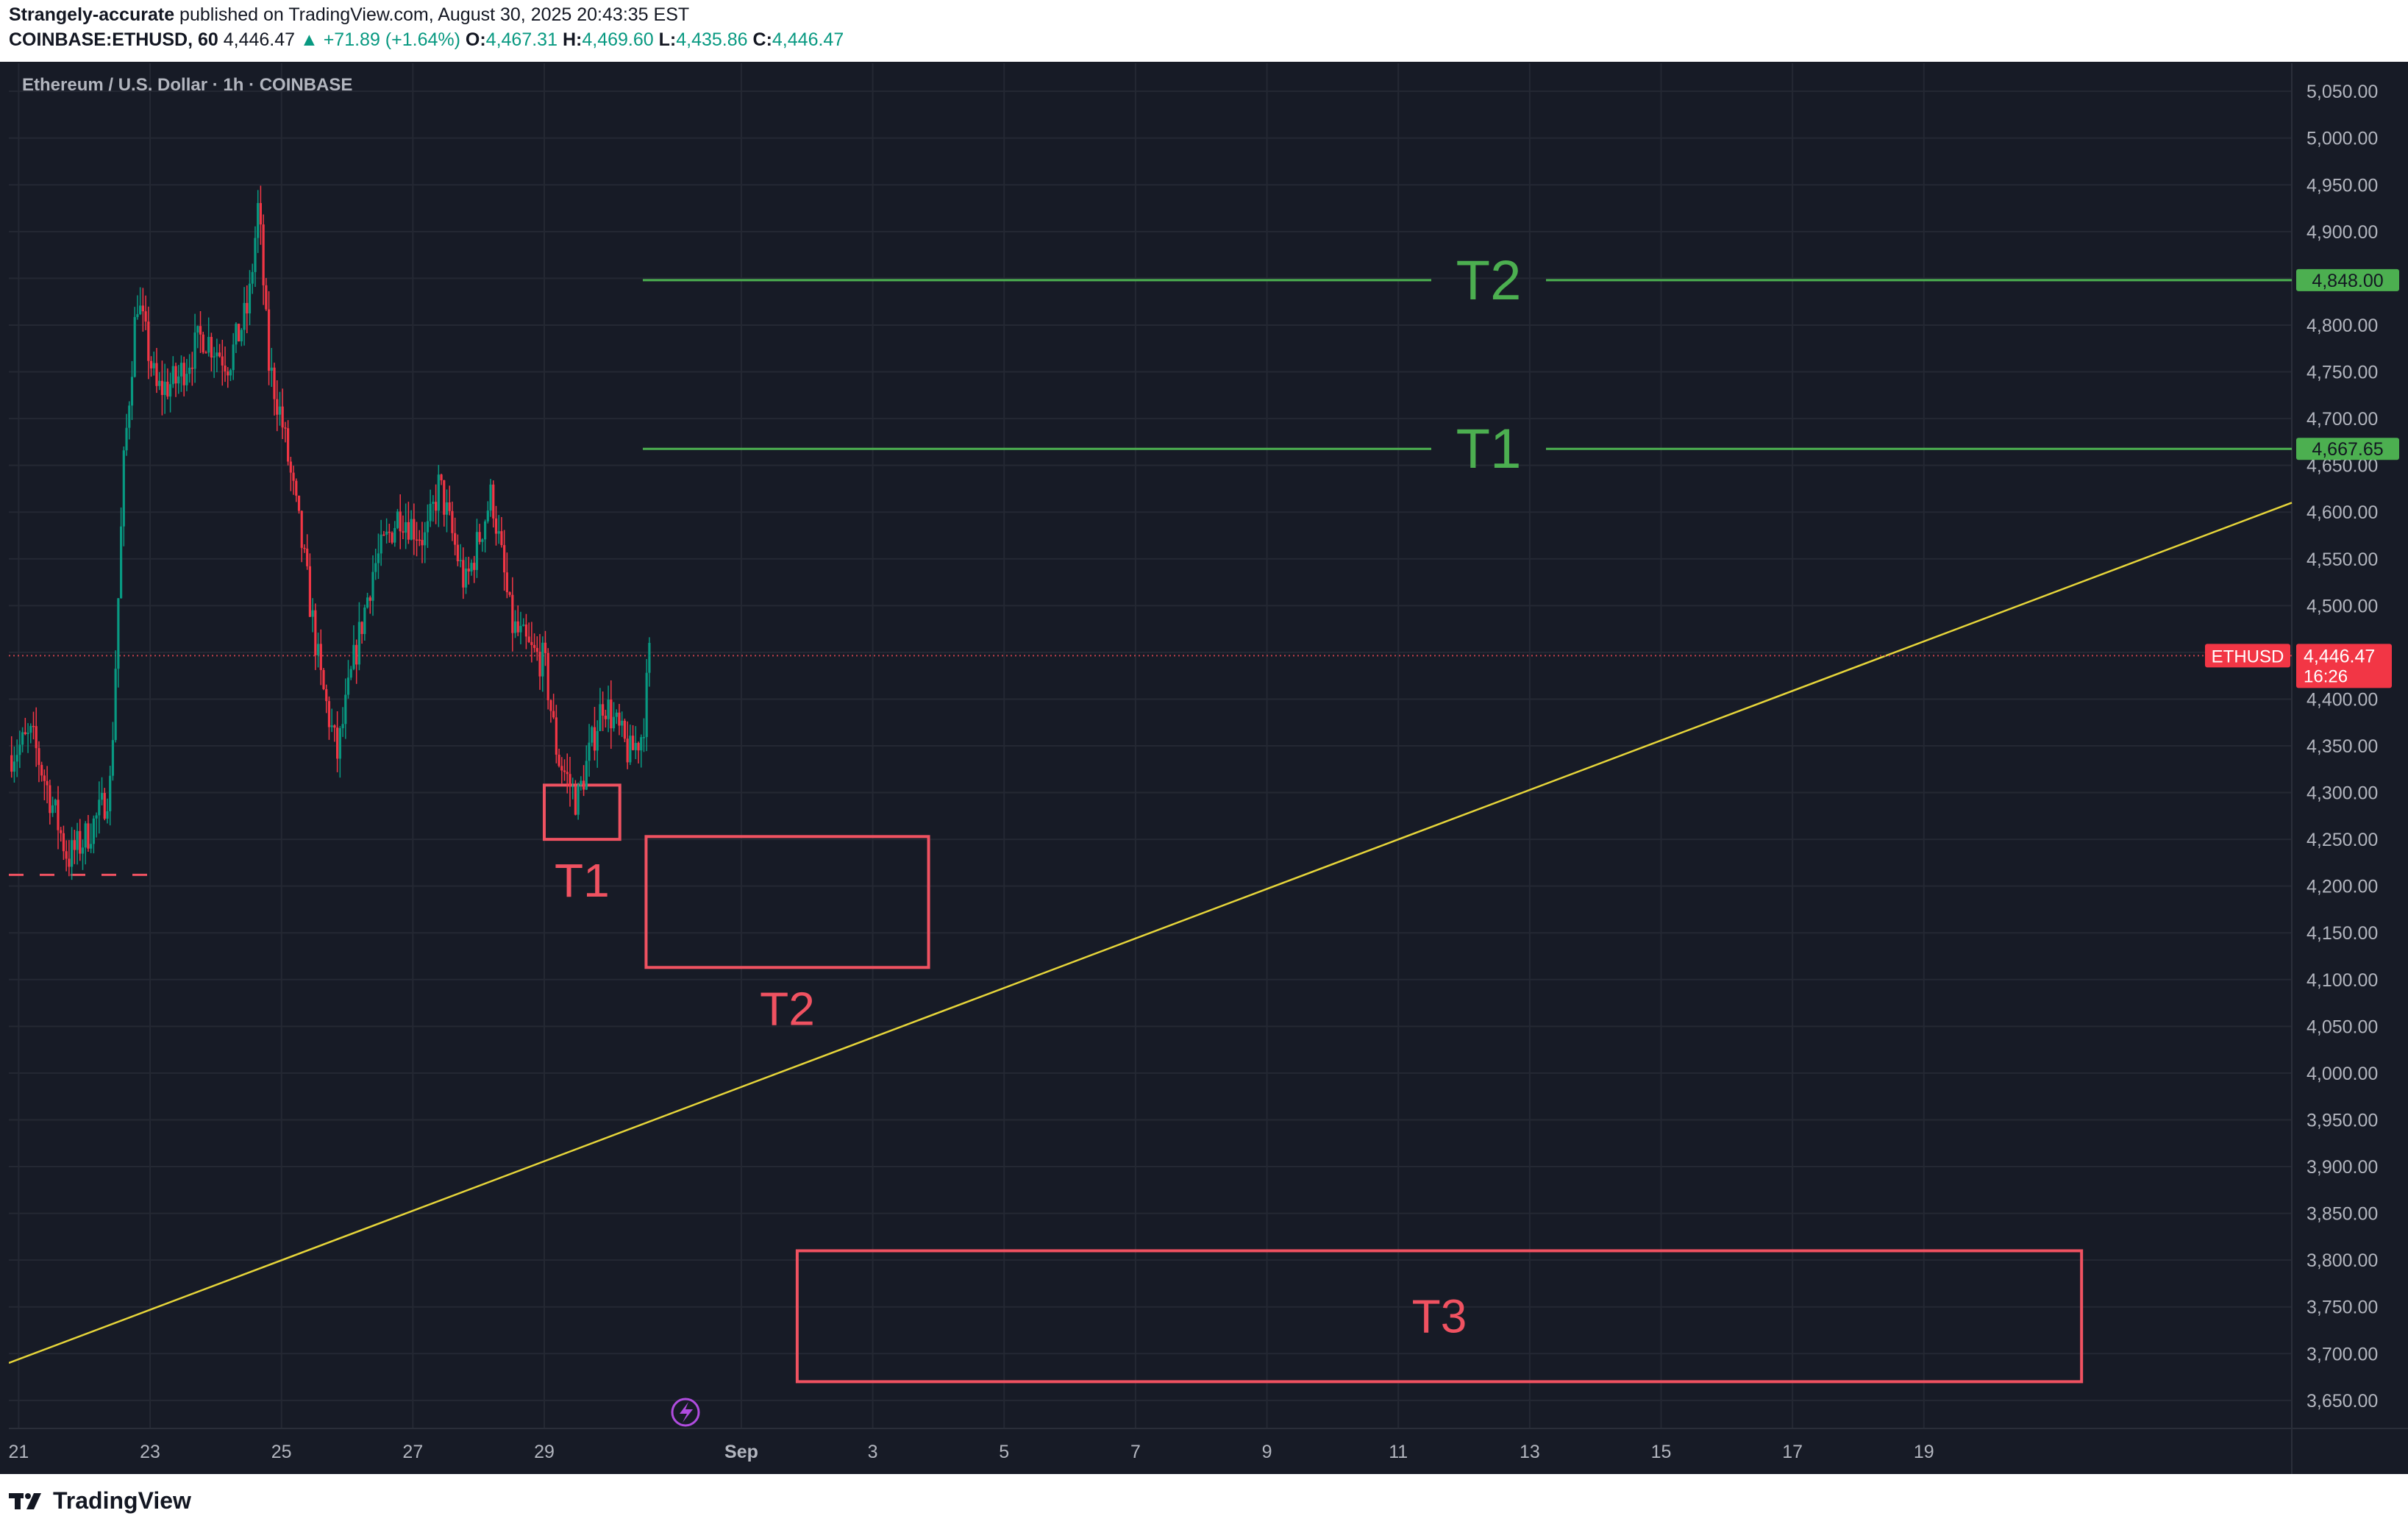 The width and height of the screenshot is (2408, 1527). Describe the element at coordinates (581, 812) in the screenshot. I see `target-box-t1` at that location.